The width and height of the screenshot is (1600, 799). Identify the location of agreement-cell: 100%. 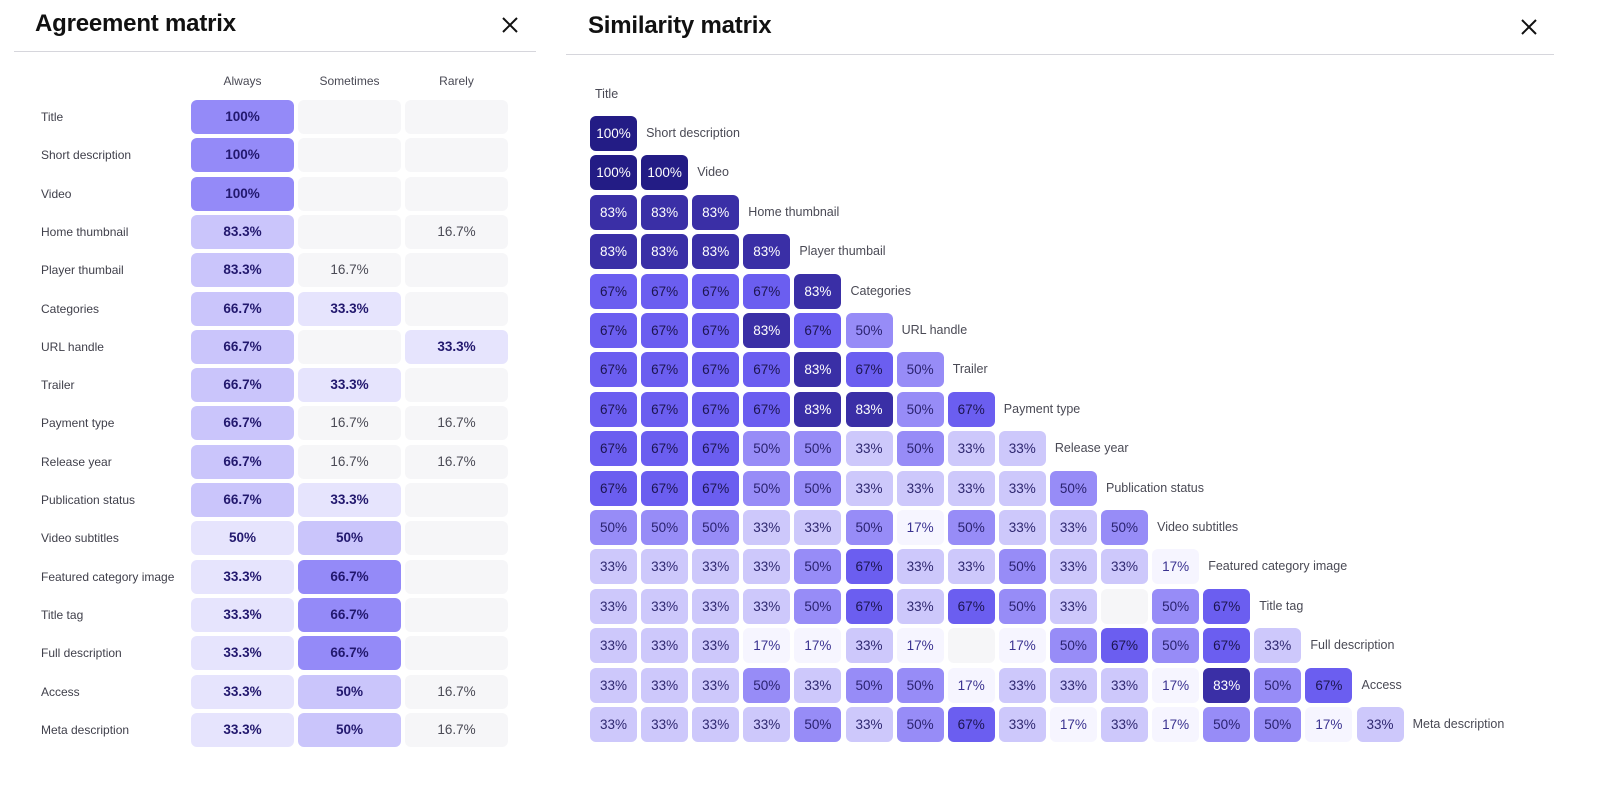
(242, 117).